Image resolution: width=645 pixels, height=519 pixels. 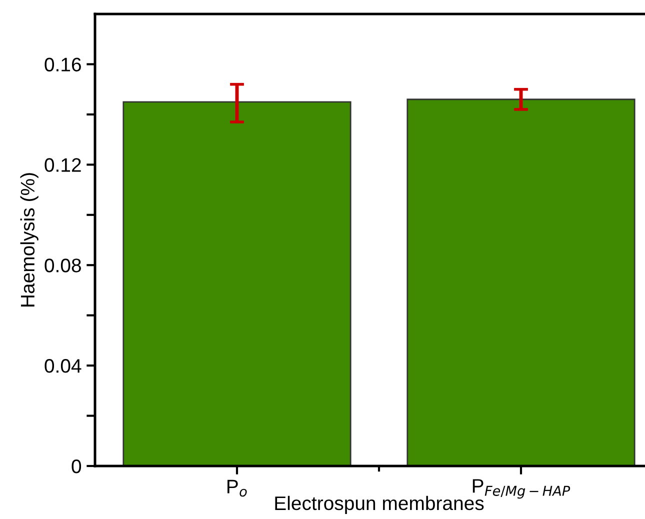 What do you see at coordinates (77, 466) in the screenshot?
I see `y-tick-label: 0` at bounding box center [77, 466].